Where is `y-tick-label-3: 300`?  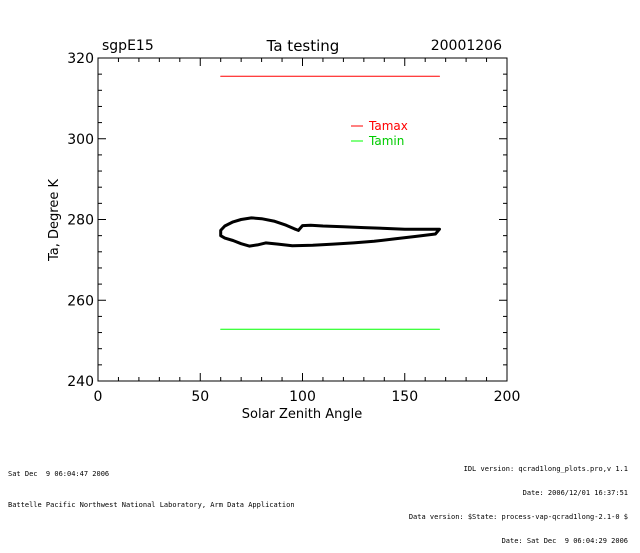 y-tick-label-3: 300 is located at coordinates (80, 140).